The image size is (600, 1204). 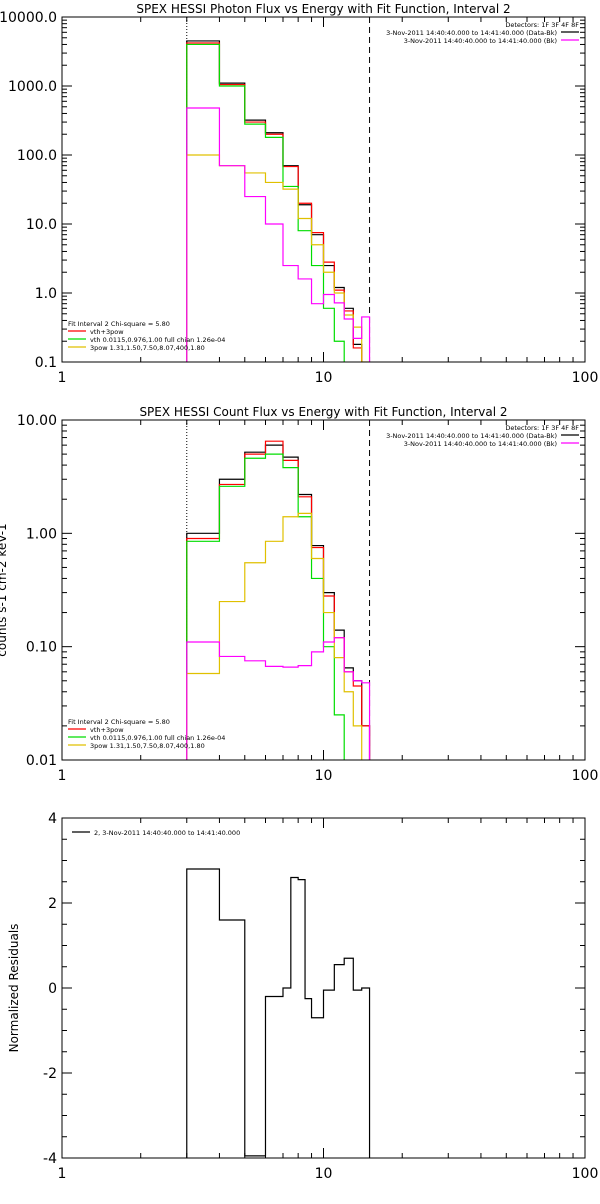 I want to click on y-tick-label: 4, so click(x=52, y=819).